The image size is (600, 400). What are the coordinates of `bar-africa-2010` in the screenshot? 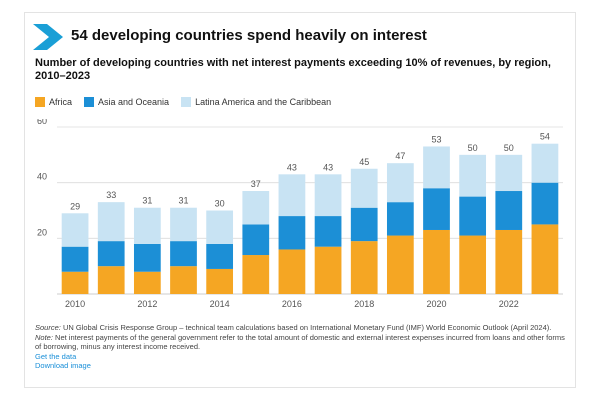 It's located at (75, 282).